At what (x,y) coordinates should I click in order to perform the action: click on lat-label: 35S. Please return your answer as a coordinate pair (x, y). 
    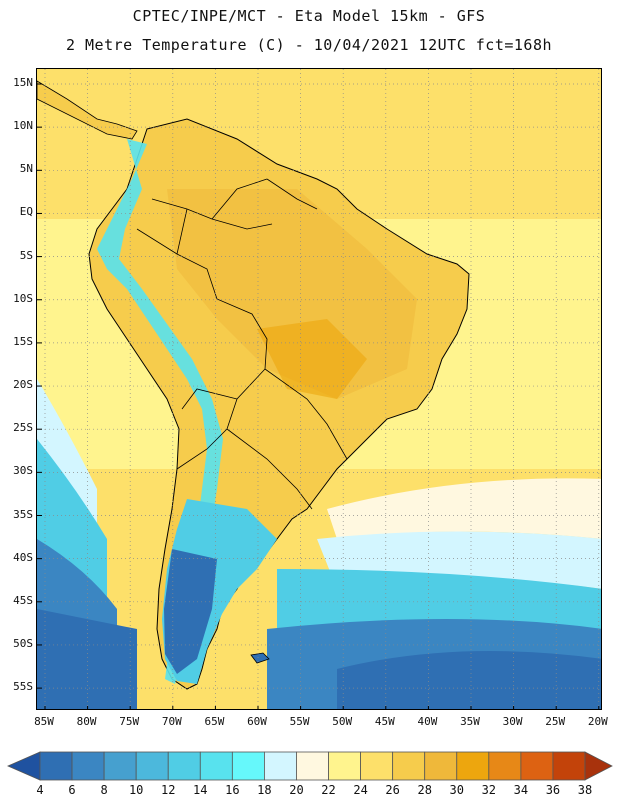
    Looking at the image, I should click on (23, 514).